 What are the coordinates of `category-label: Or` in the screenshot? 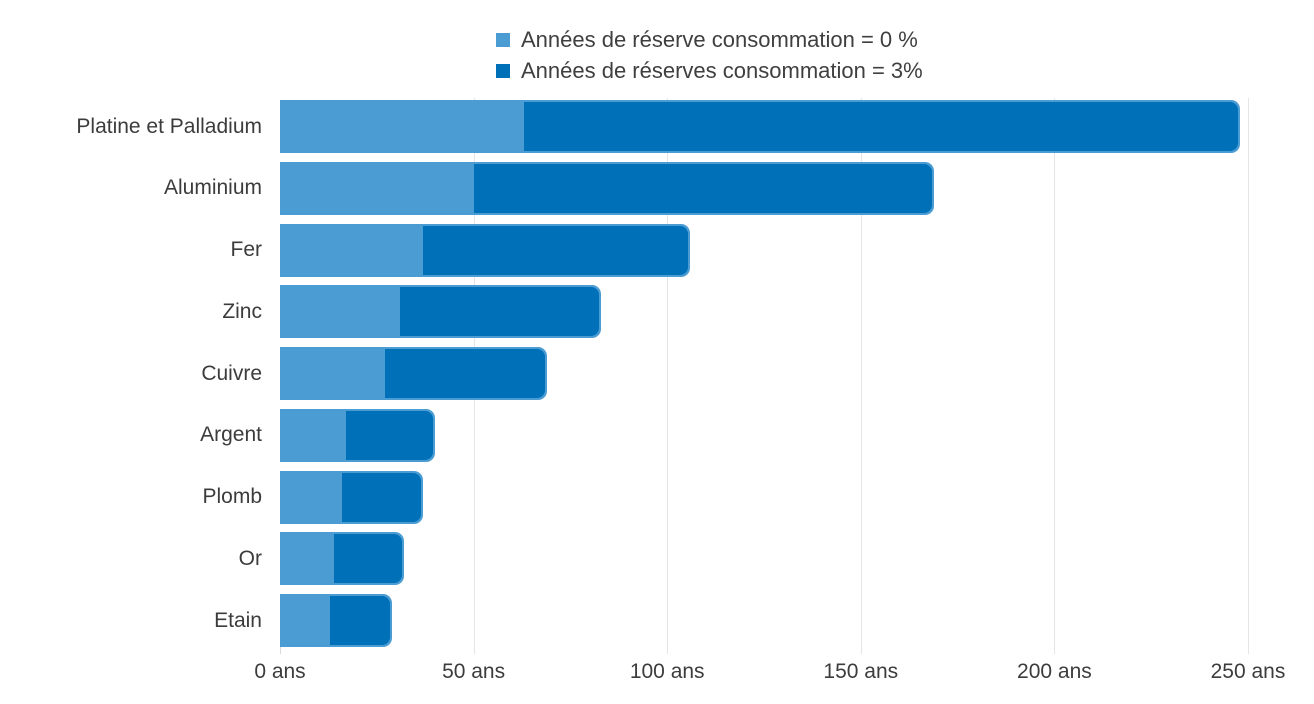 It's located at (250, 558).